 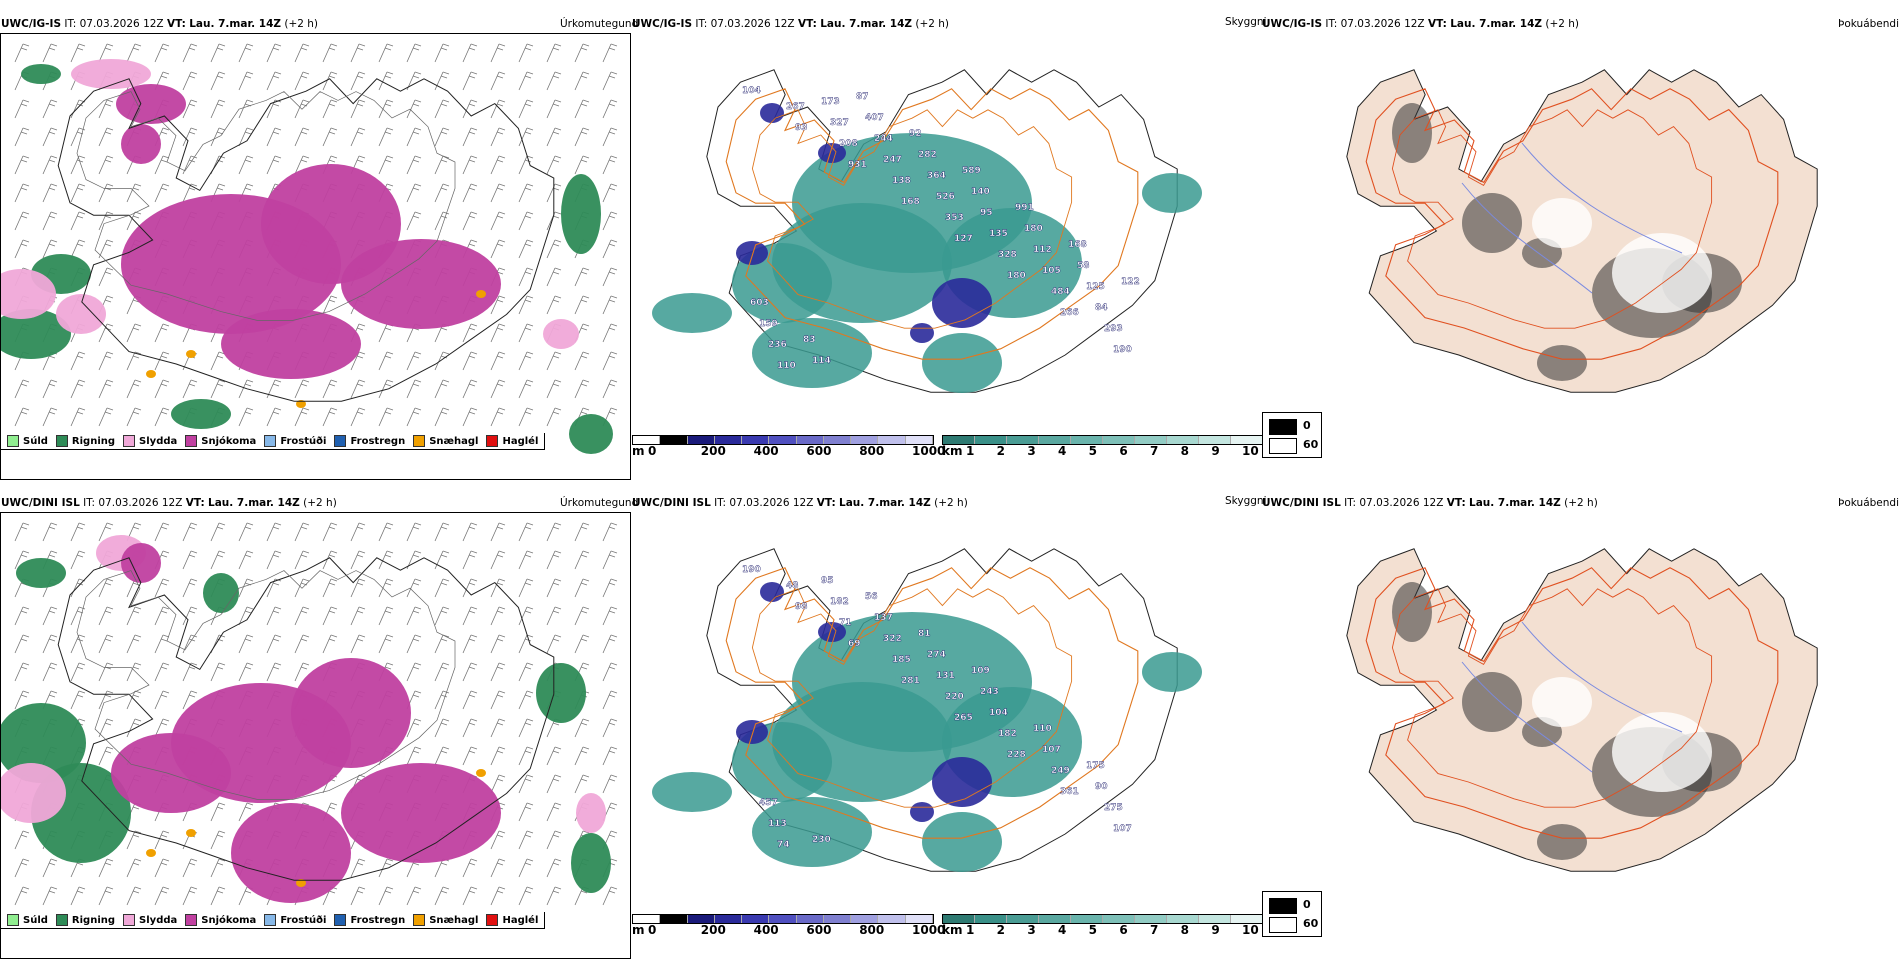 What do you see at coordinates (952, 451) in the screenshot?
I see `colorbar-unit: km` at bounding box center [952, 451].